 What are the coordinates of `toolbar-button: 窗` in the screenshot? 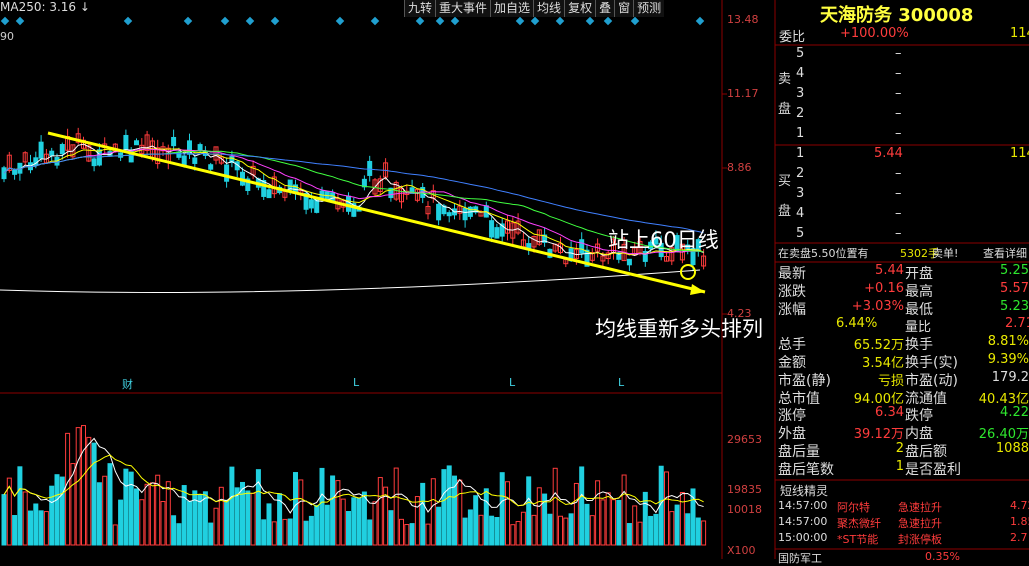 It's located at (623, 8).